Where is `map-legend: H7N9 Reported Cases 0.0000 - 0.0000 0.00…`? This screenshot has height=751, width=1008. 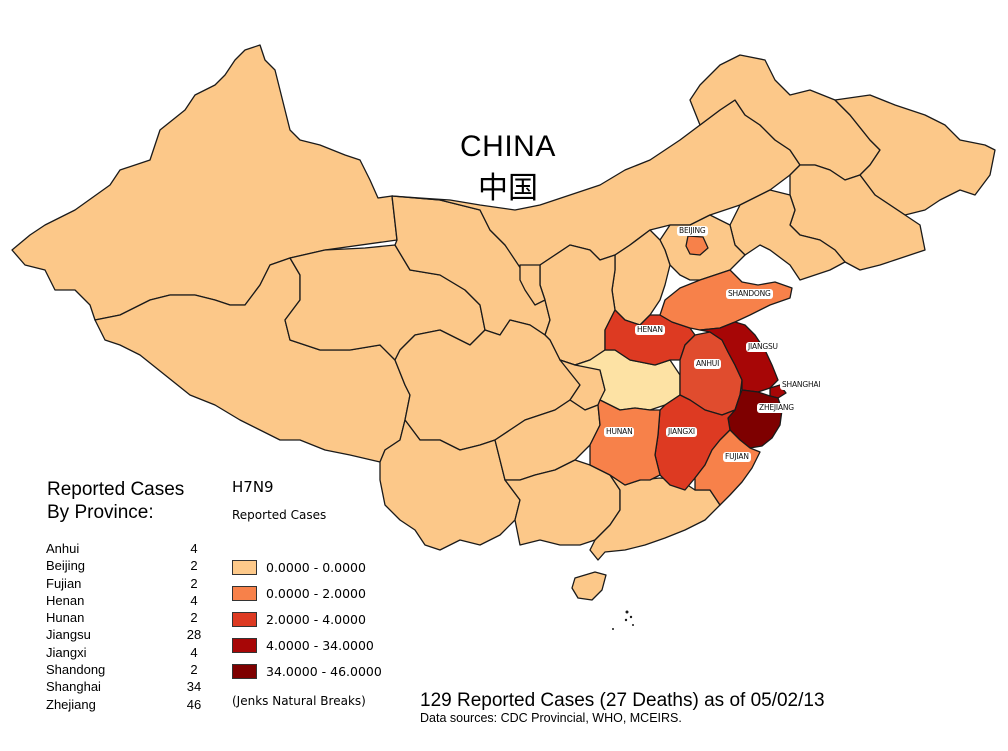
map-legend: H7N9 Reported Cases 0.0000 - 0.0000 0.00… is located at coordinates (307, 593).